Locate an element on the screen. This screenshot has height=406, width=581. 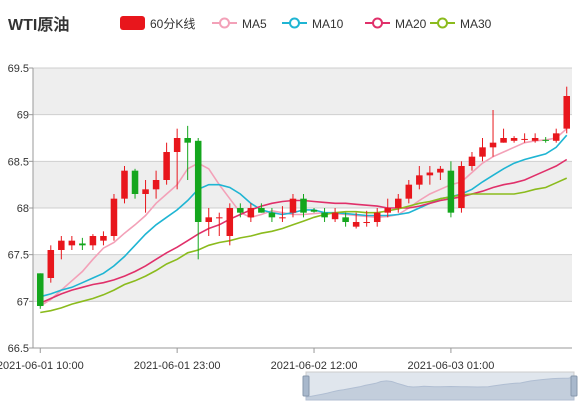
y-tick-label: 67.5 is located at coordinates (18, 256).